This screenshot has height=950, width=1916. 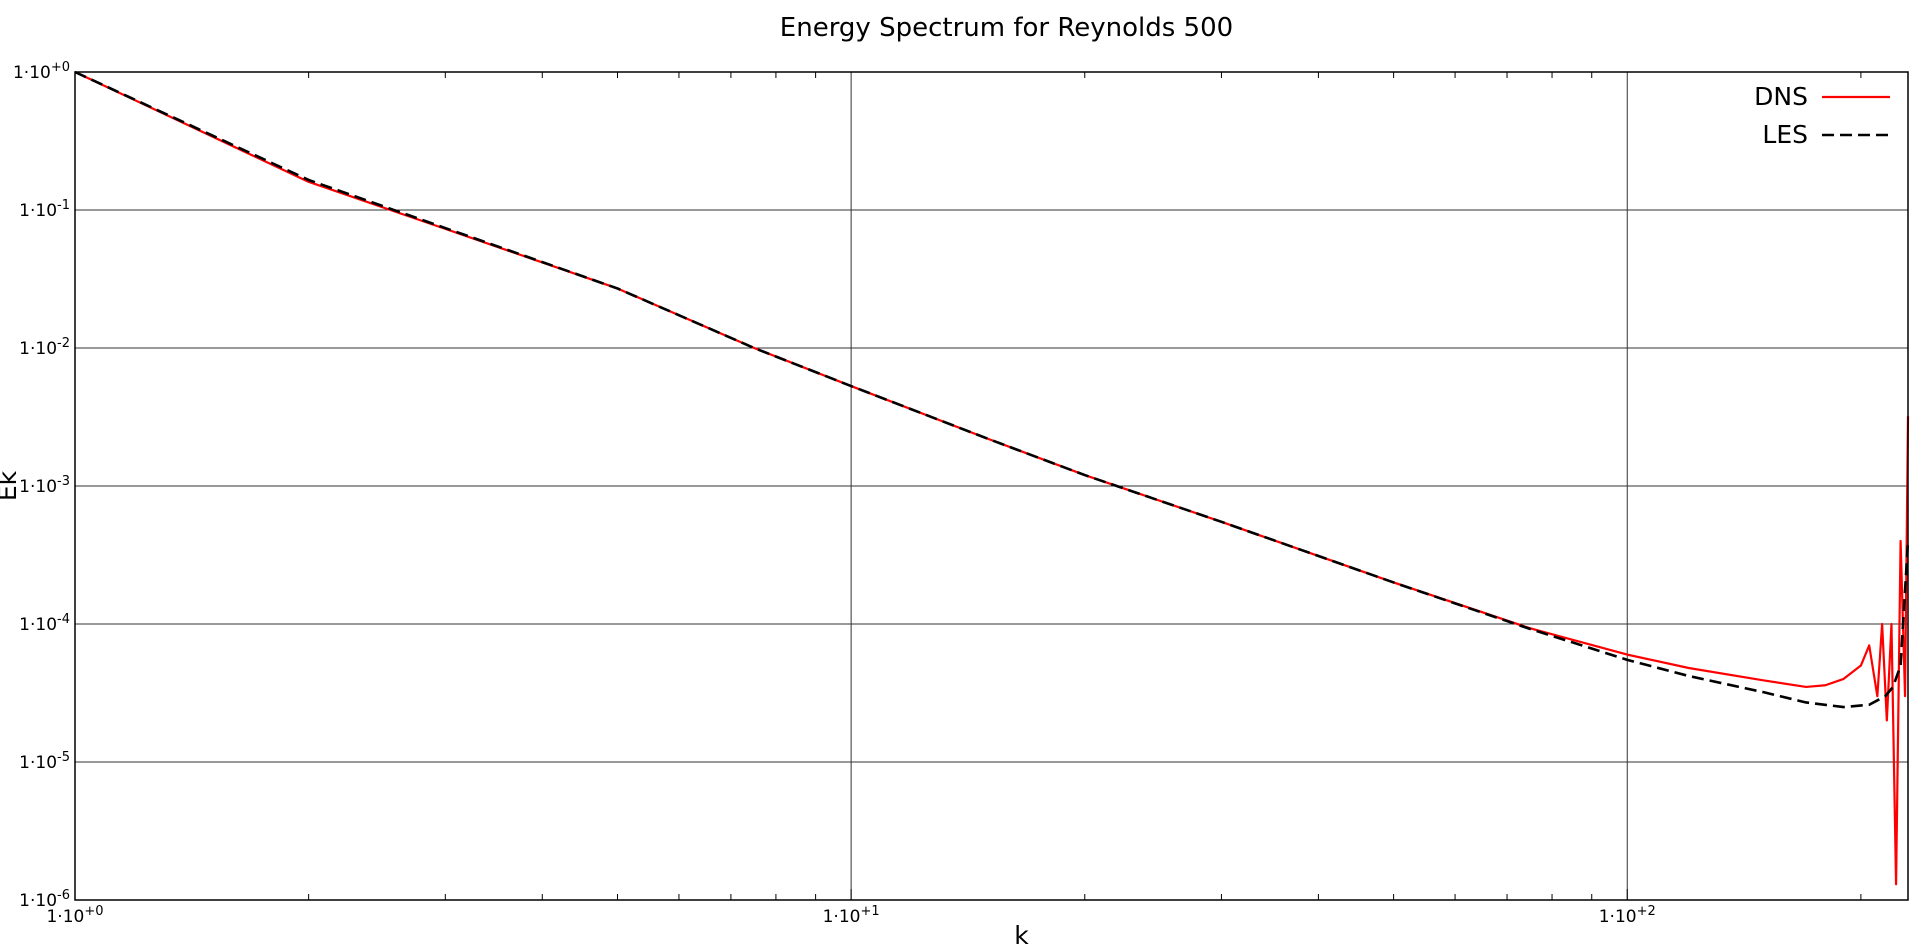 What do you see at coordinates (1781, 96) in the screenshot?
I see `legend-label: DNS` at bounding box center [1781, 96].